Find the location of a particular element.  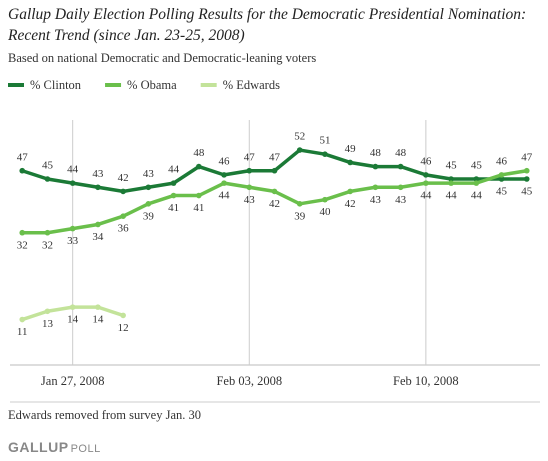

data-label: 49 is located at coordinates (351, 149).